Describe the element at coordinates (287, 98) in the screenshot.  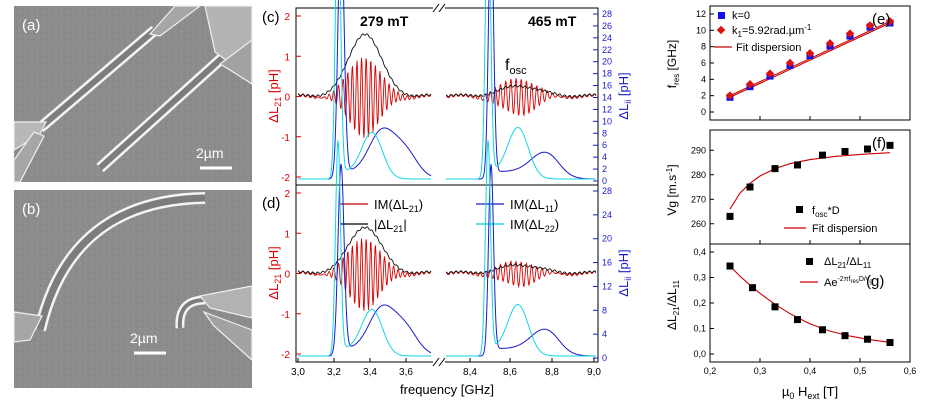
I see `left-tick-label-c: 0` at that location.